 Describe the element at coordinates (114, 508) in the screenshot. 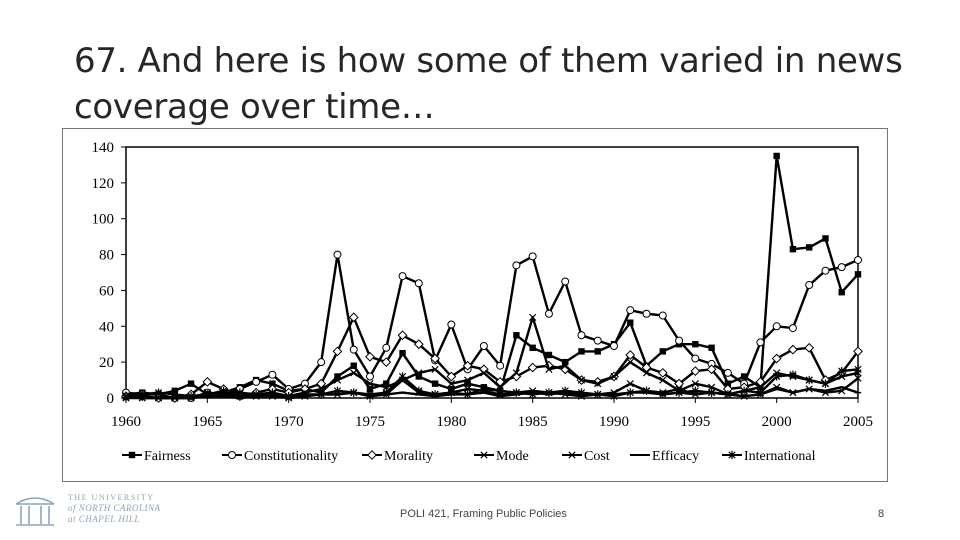

I see `logo-line-2: of NORTH CAROLINA` at that location.